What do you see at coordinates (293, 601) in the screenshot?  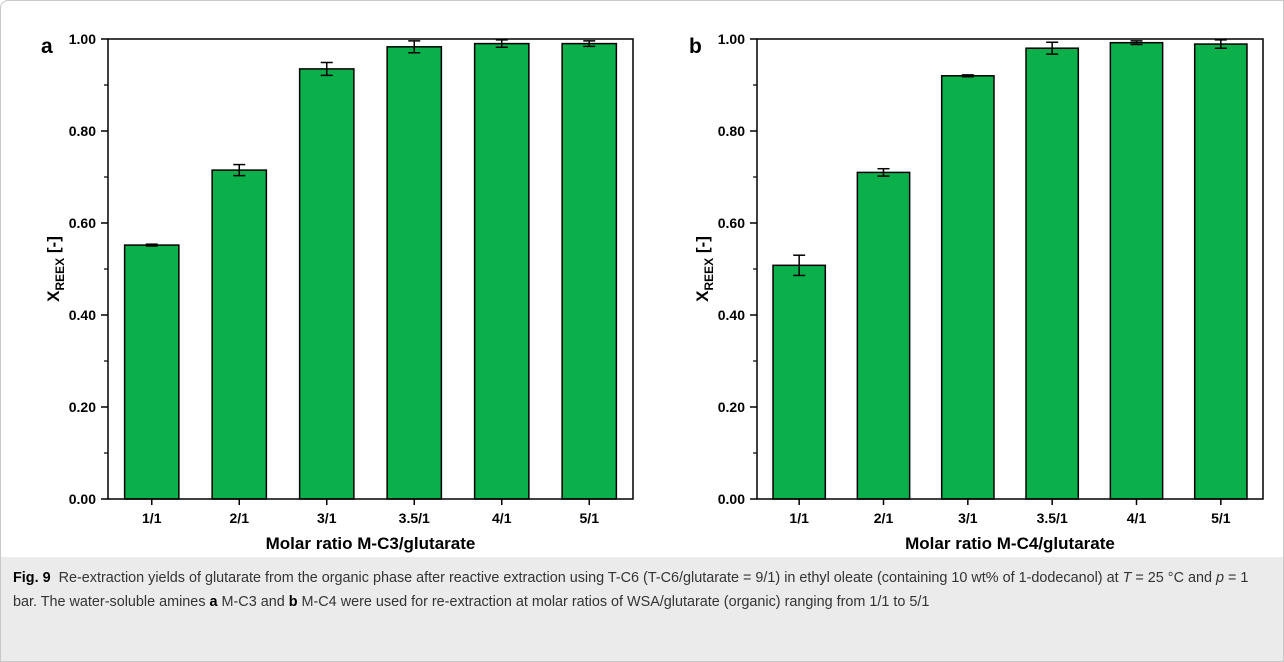 I see `caption-text: b` at bounding box center [293, 601].